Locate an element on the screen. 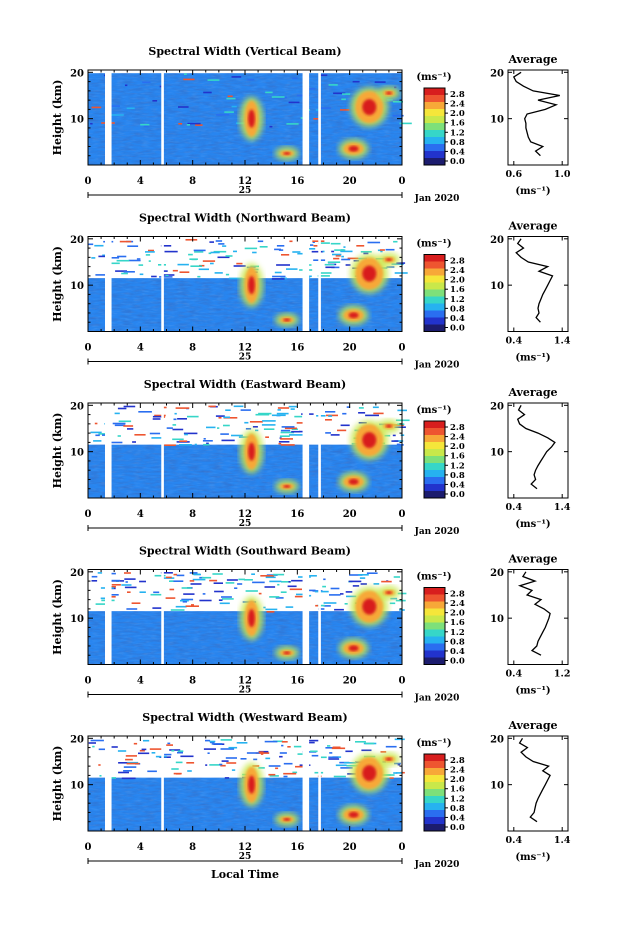 This screenshot has height=929, width=621. colorbar-tick-label: 1.2 is located at coordinates (457, 466).